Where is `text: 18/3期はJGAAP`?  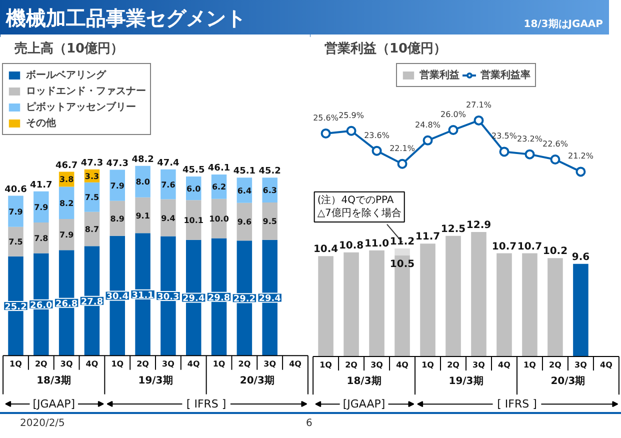
text: 18/3期はJGAAP is located at coordinates (563, 25).